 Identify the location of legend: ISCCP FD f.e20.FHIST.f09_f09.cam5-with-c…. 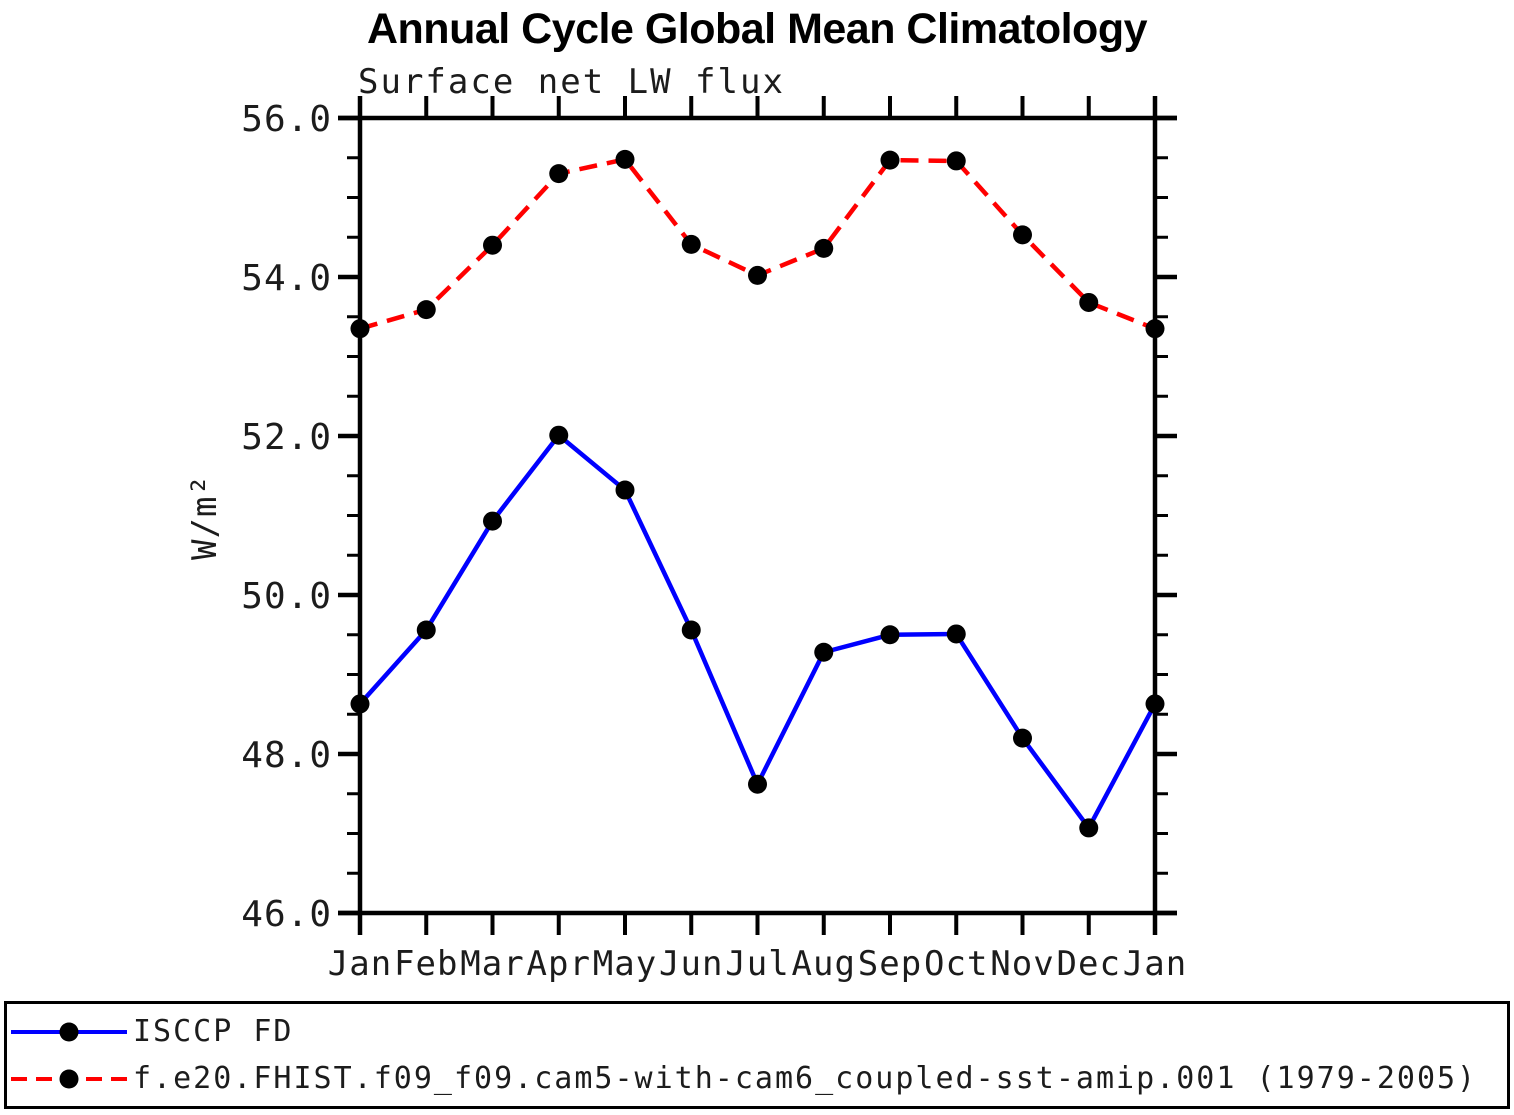
(757, 1055).